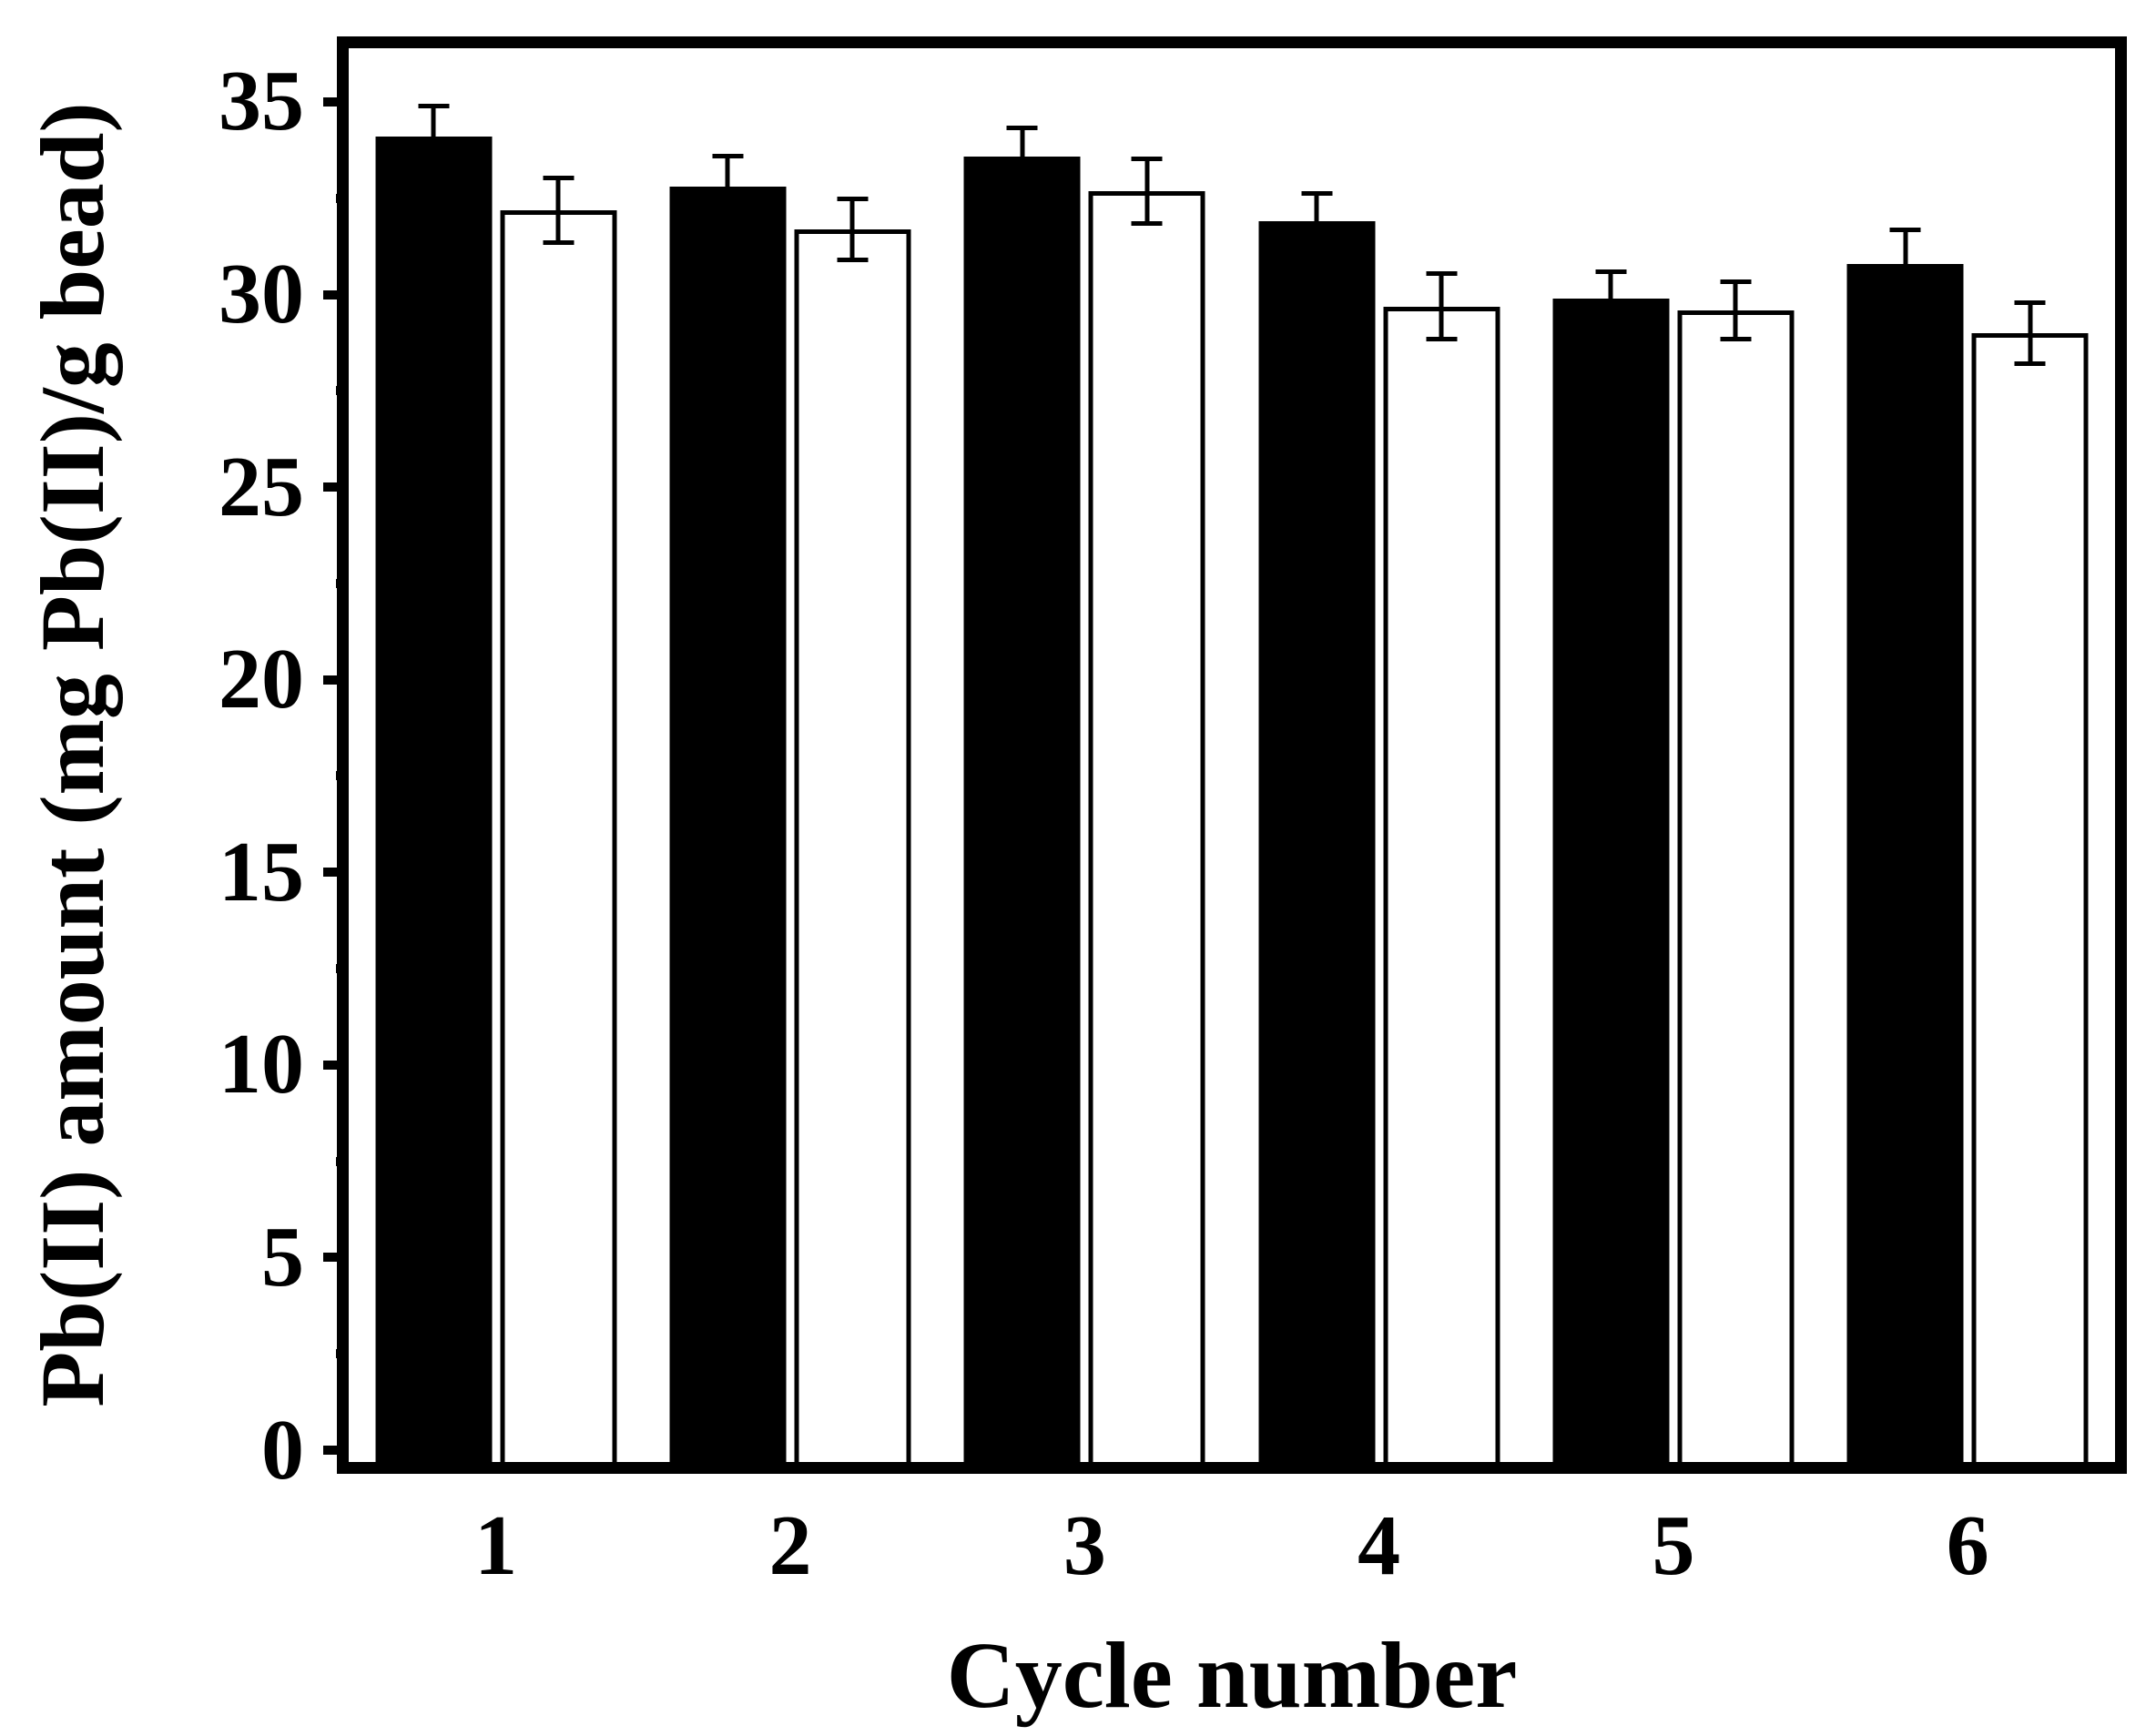 This screenshot has width=2156, height=1736. I want to click on y-tick-label: 30, so click(261, 295).